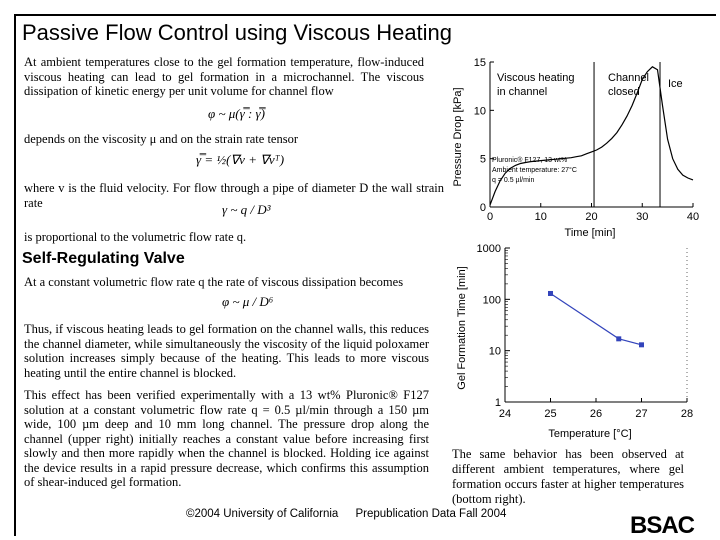  Describe the element at coordinates (489, 249) in the screenshot. I see `y-tick-label: 1000` at that location.